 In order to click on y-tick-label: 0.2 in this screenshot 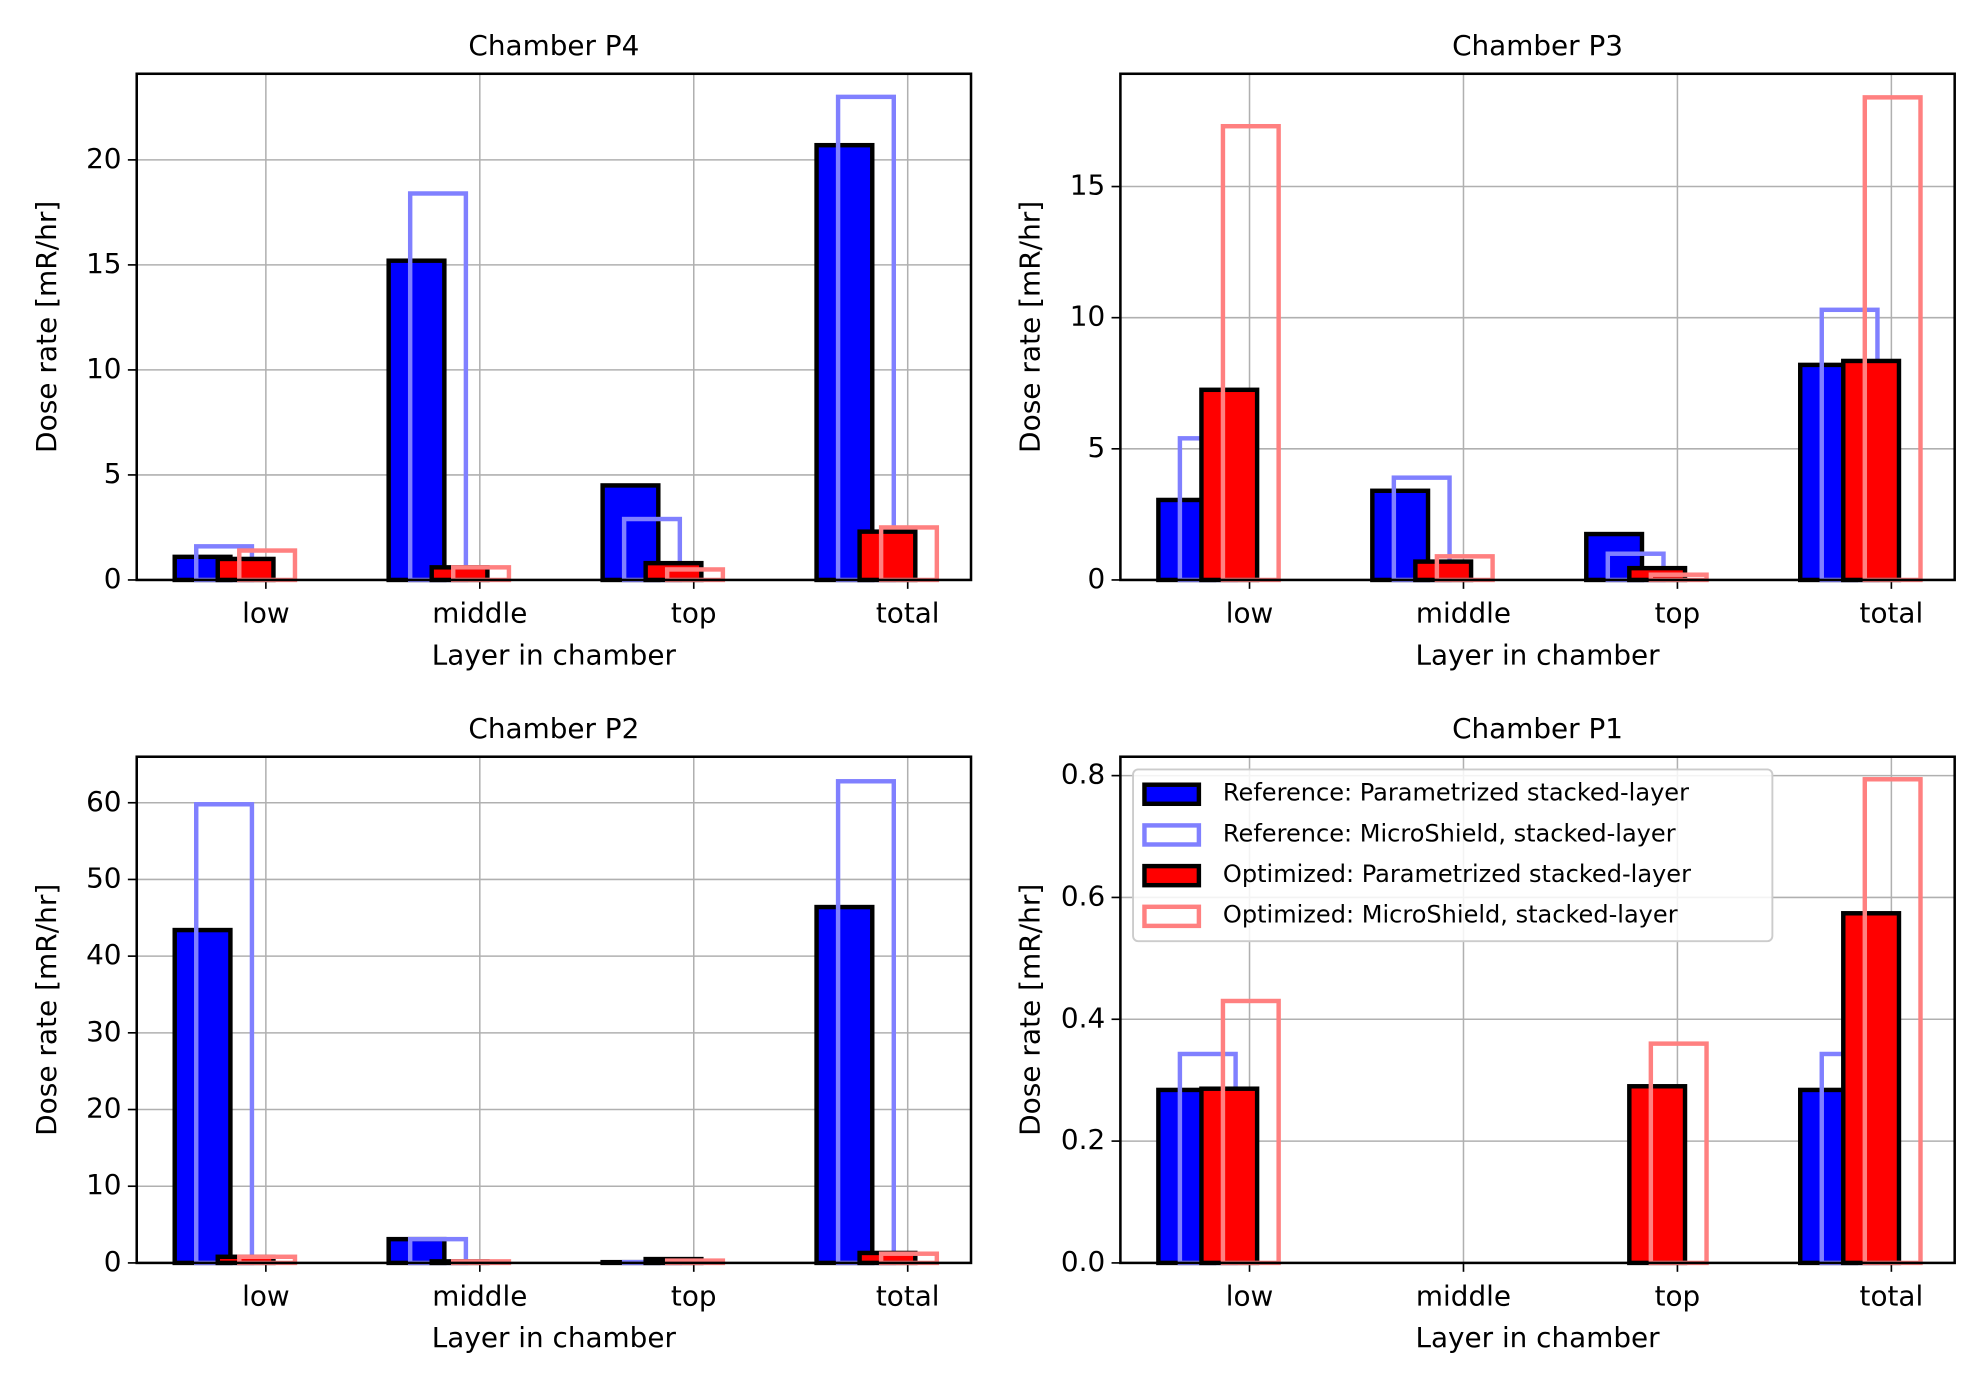, I will do `click(1083, 1139)`.